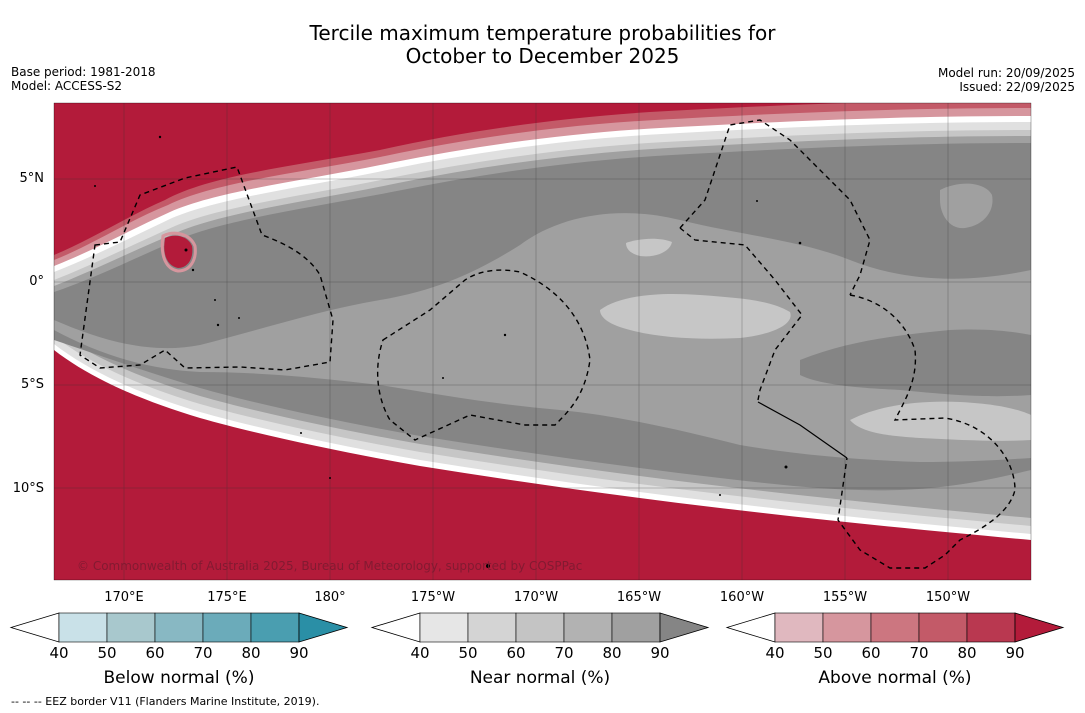 This screenshot has height=713, width=1085. I want to click on colorbar-near-tick: 80, so click(612, 653).